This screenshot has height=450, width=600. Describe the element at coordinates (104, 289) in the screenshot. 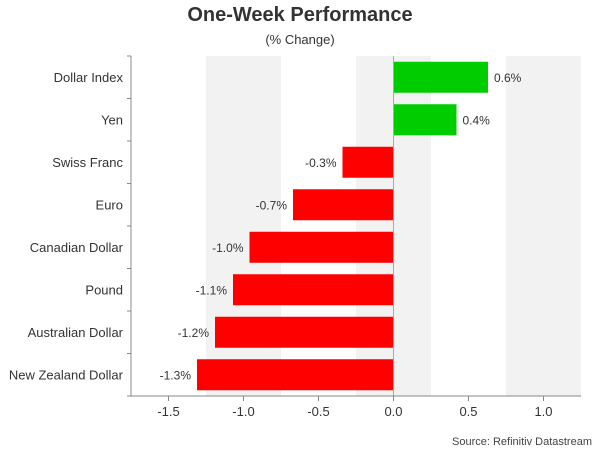

I see `category-label: Pound` at that location.